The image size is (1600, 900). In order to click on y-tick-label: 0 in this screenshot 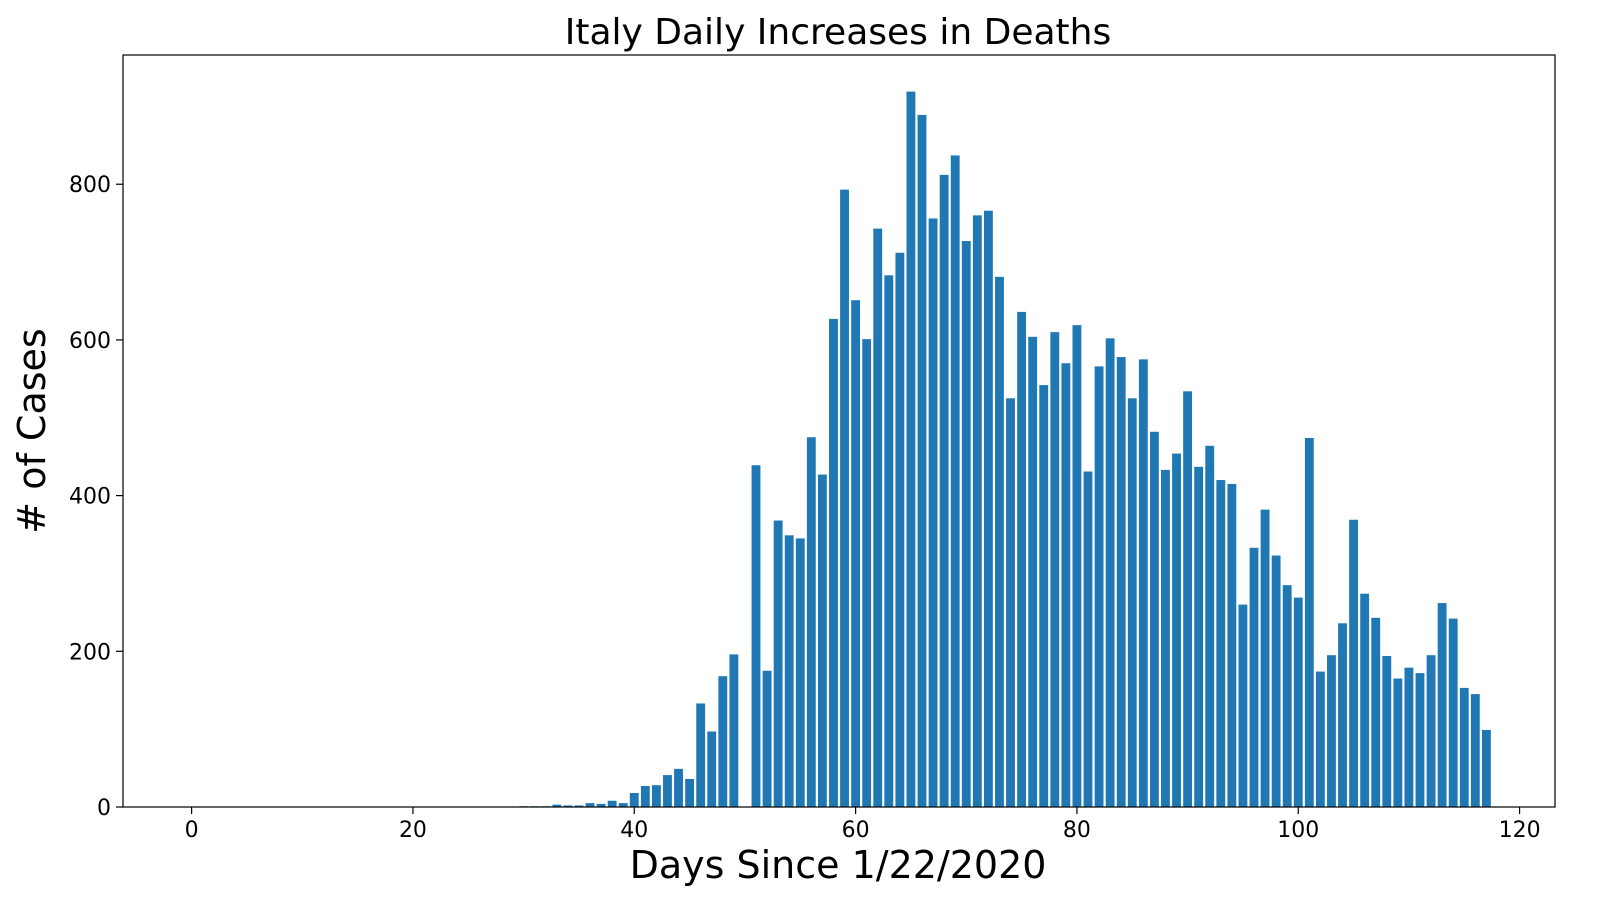, I will do `click(104, 808)`.